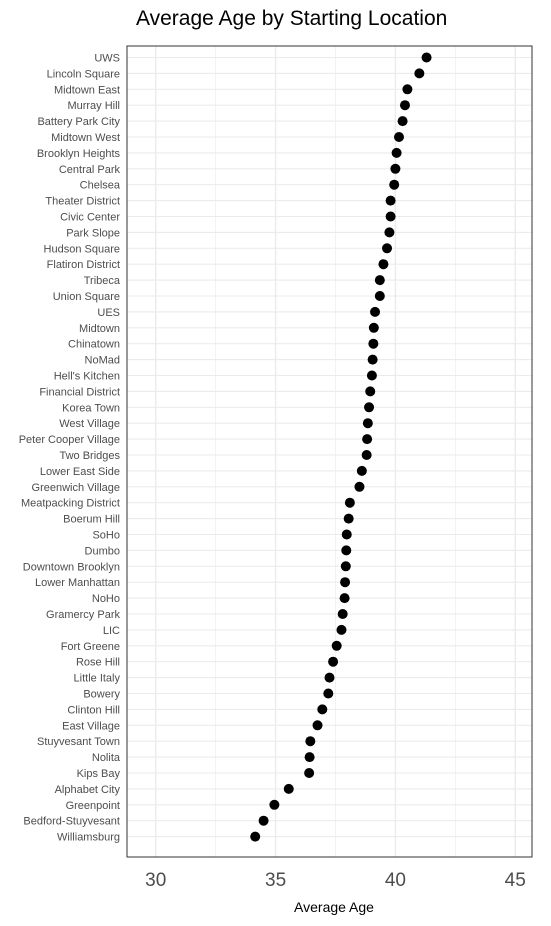  What do you see at coordinates (83, 265) in the screenshot?
I see `y-tick-label: Flatiron District` at bounding box center [83, 265].